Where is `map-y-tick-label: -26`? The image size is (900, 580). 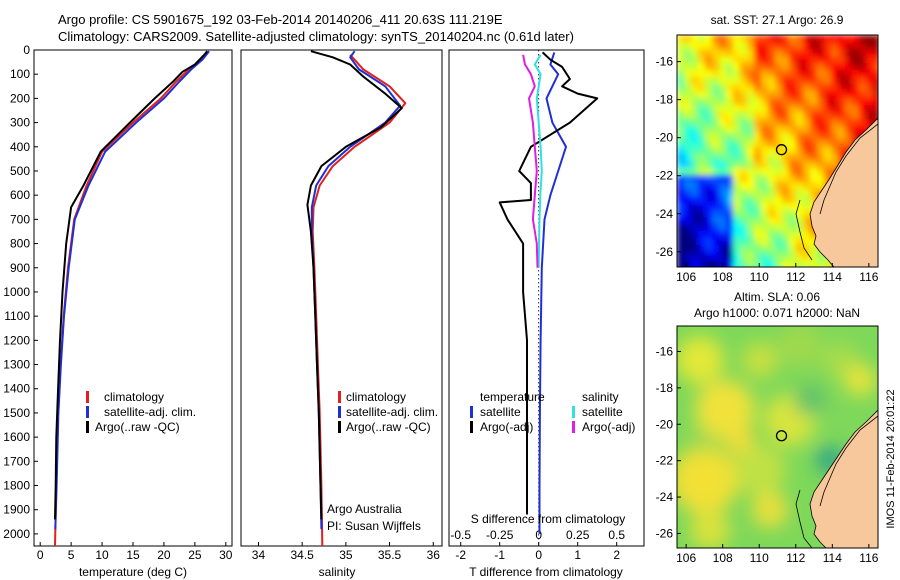 map-y-tick-label: -26 is located at coordinates (665, 252).